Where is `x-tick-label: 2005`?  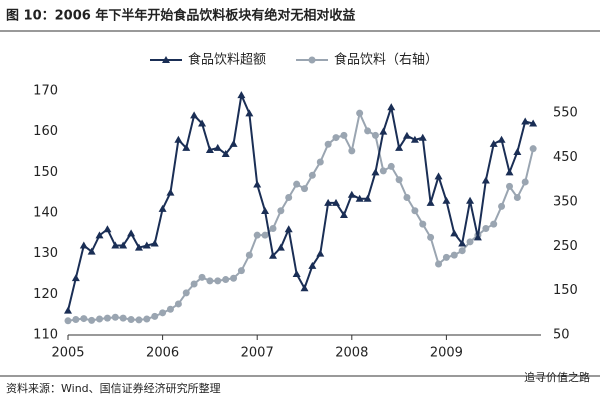
x-tick-label: 2005 is located at coordinates (67, 353).